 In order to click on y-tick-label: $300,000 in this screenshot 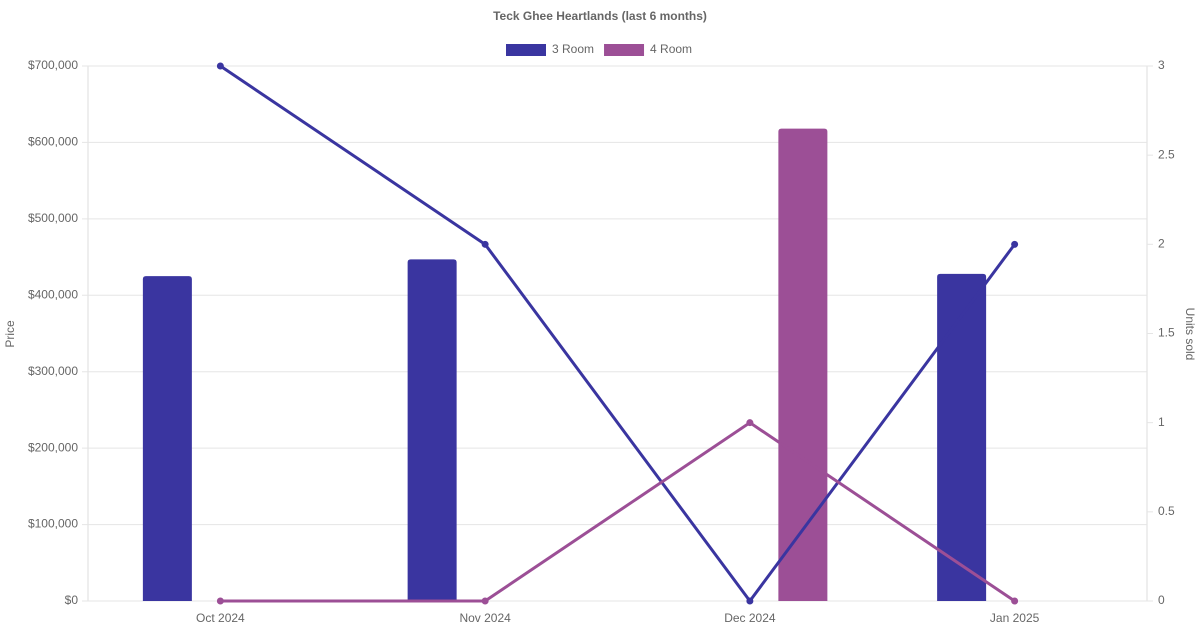, I will do `click(53, 371)`.